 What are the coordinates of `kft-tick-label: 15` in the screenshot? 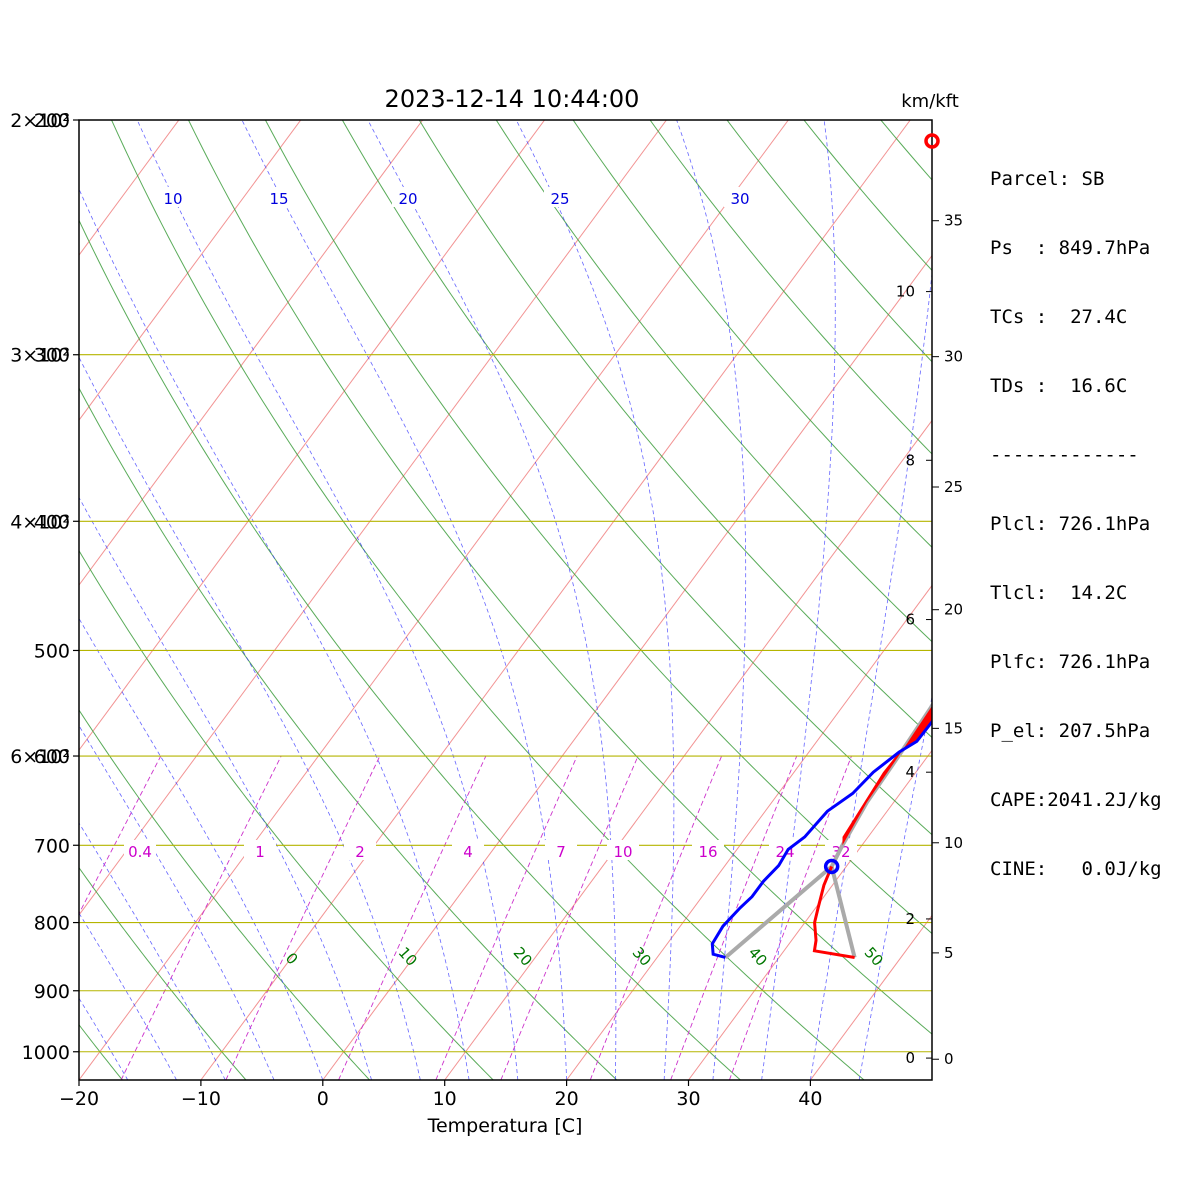 It's located at (953, 728).